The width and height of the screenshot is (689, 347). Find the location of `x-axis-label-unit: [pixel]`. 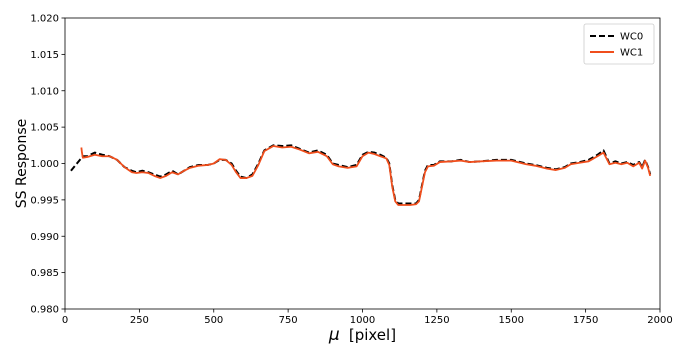

x-axis-label-unit: [pixel] is located at coordinates (372, 335).